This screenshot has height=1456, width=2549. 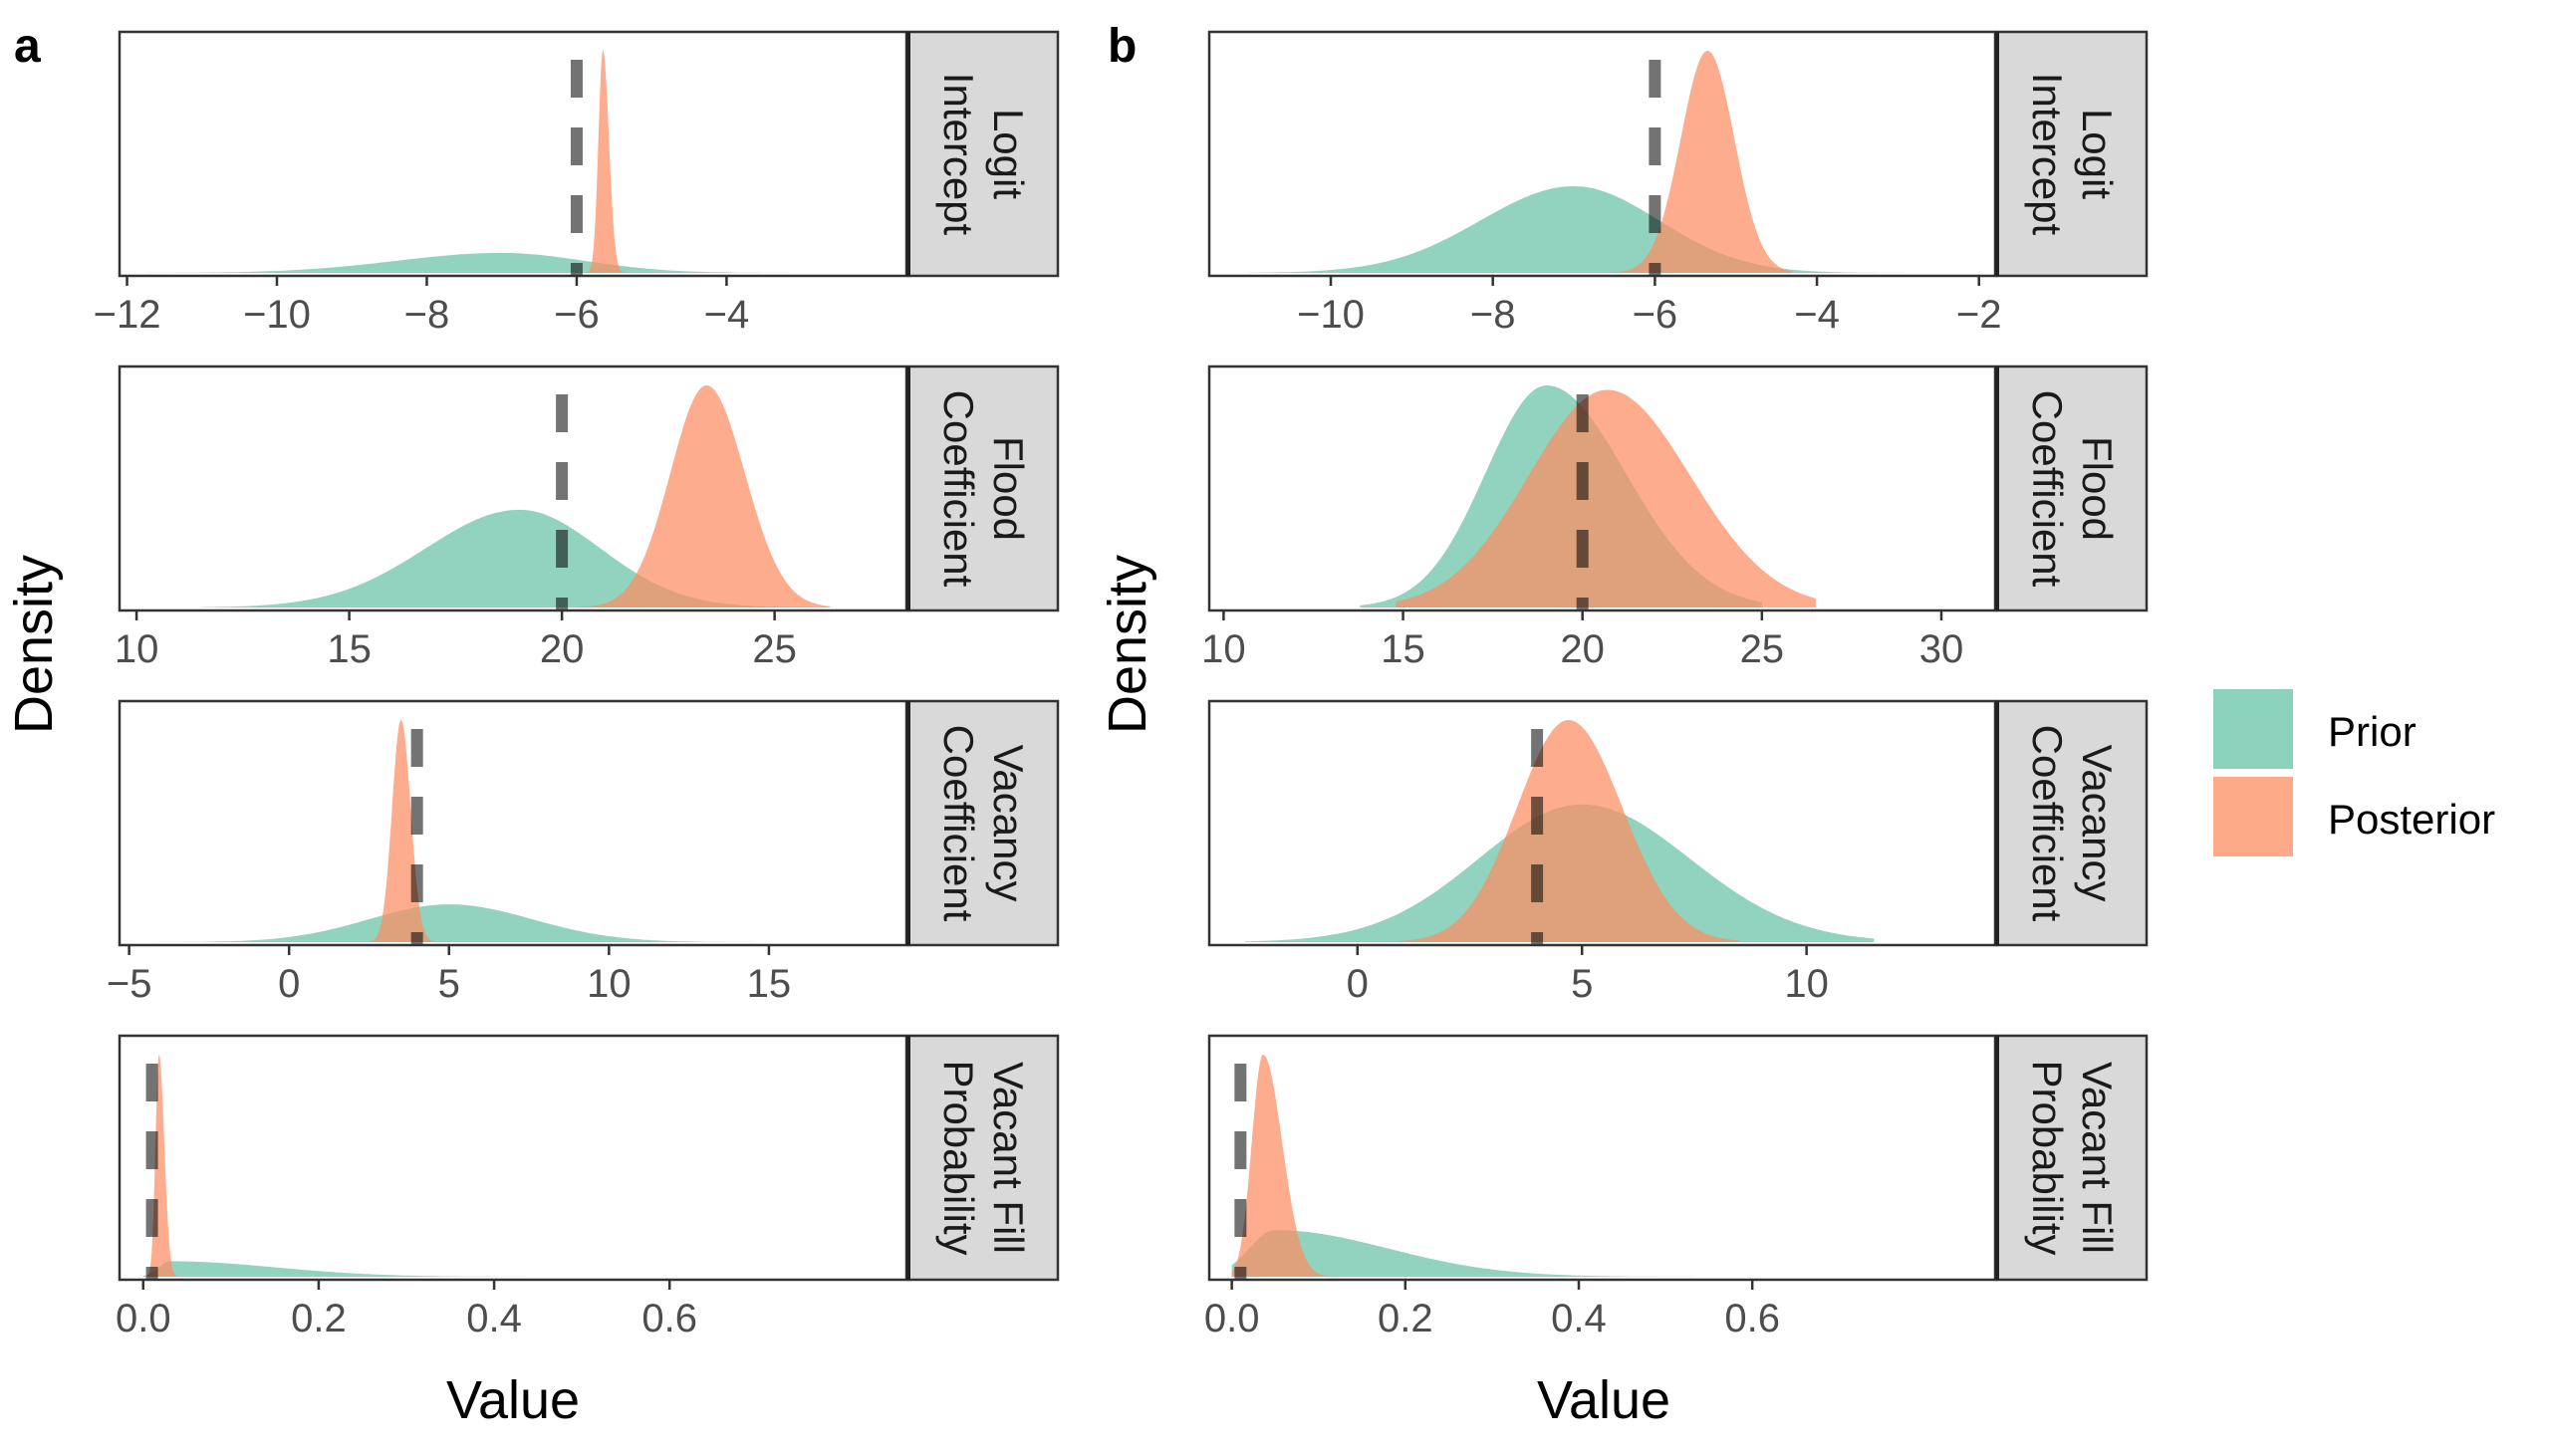 I want to click on y-axis-title-b: Density, so click(x=1128, y=644).